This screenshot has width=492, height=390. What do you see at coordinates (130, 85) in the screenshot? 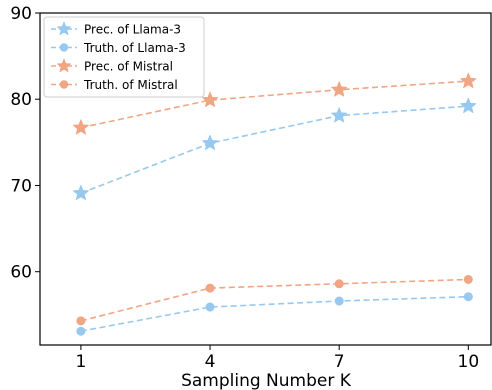
I see `legend-label: Truth. of Mistral` at bounding box center [130, 85].